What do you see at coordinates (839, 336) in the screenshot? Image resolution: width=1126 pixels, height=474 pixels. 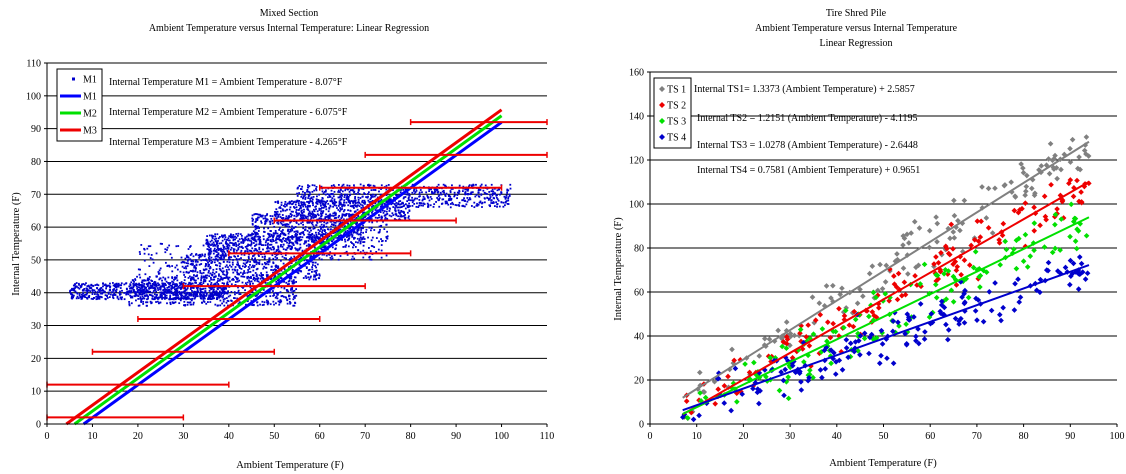 I see `right-scatter-point-ts2` at bounding box center [839, 336].